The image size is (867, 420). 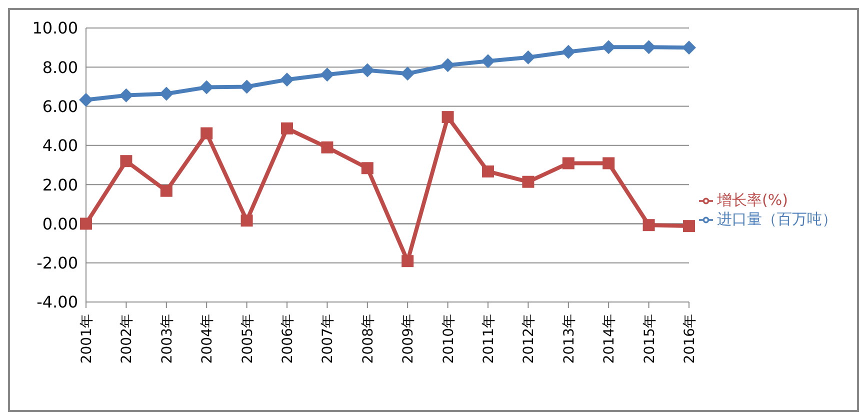 I want to click on y-tick-label: 4.00, so click(x=60, y=146).